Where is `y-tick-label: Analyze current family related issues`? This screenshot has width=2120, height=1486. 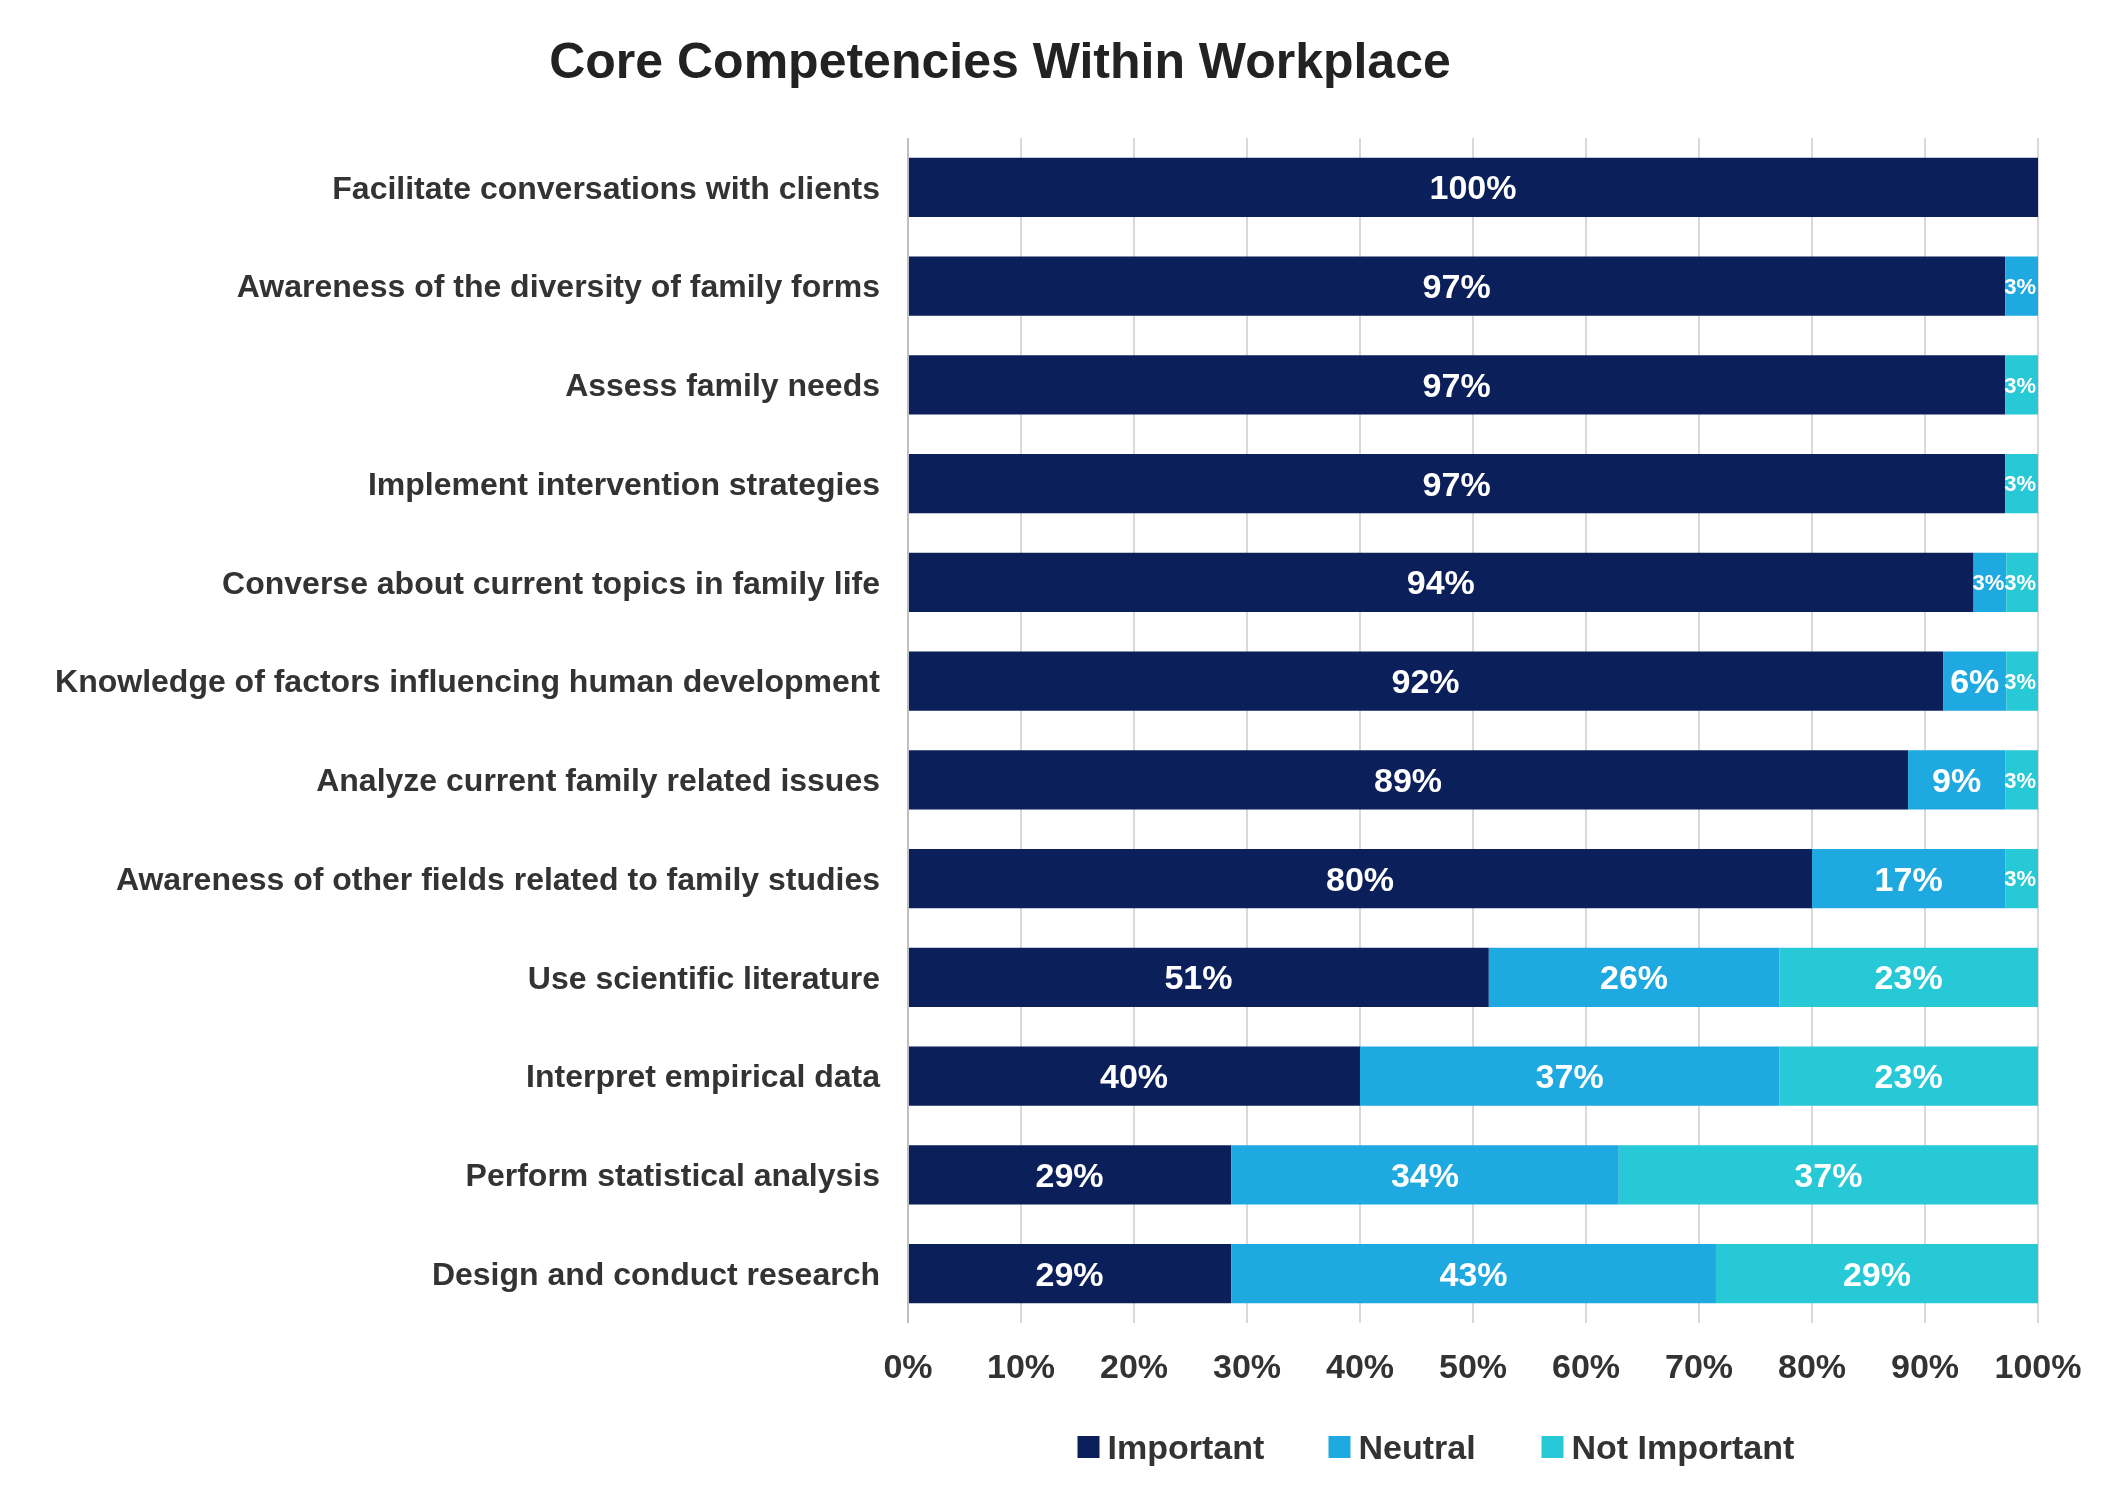
y-tick-label: Analyze current family related issues is located at coordinates (598, 780).